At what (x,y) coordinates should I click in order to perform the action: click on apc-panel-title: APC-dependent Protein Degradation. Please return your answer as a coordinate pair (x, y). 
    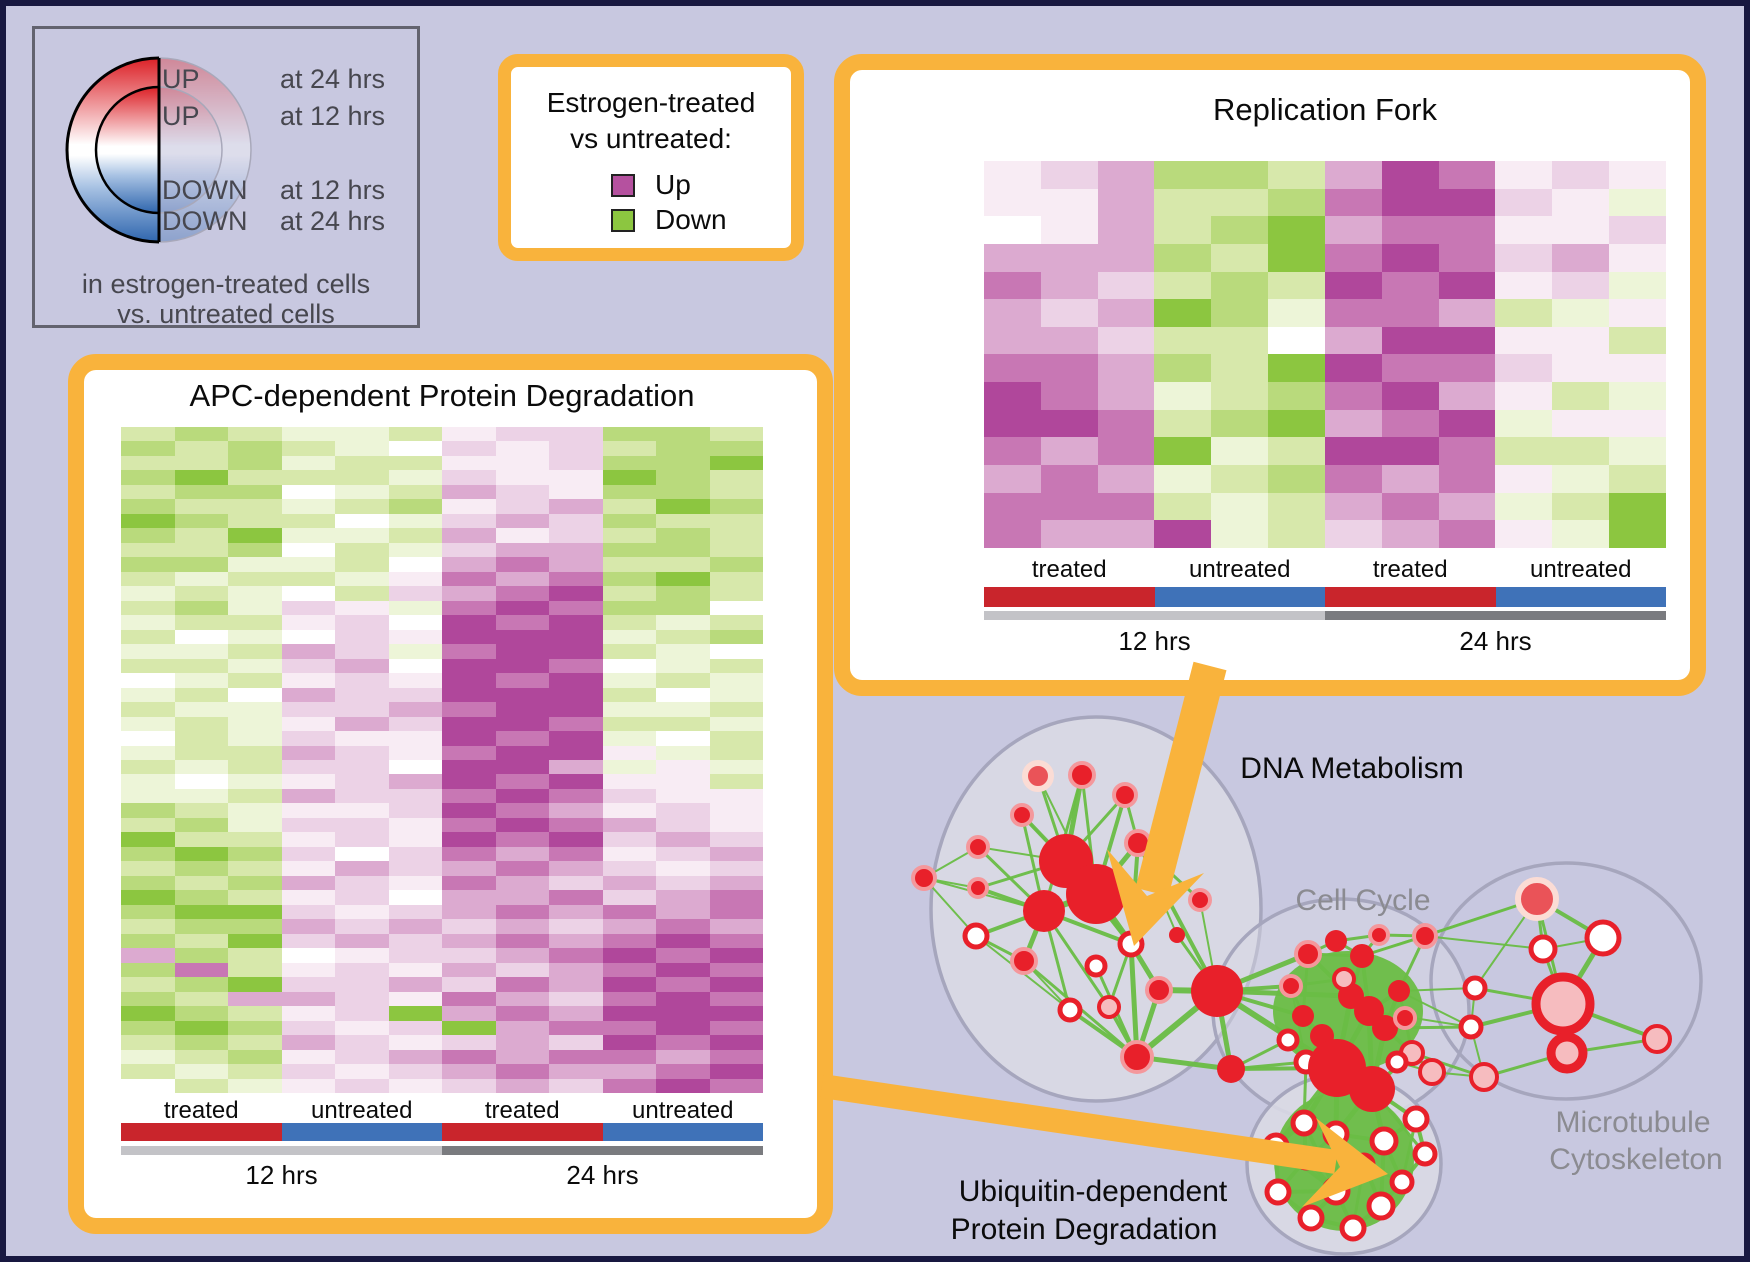
    Looking at the image, I should click on (442, 395).